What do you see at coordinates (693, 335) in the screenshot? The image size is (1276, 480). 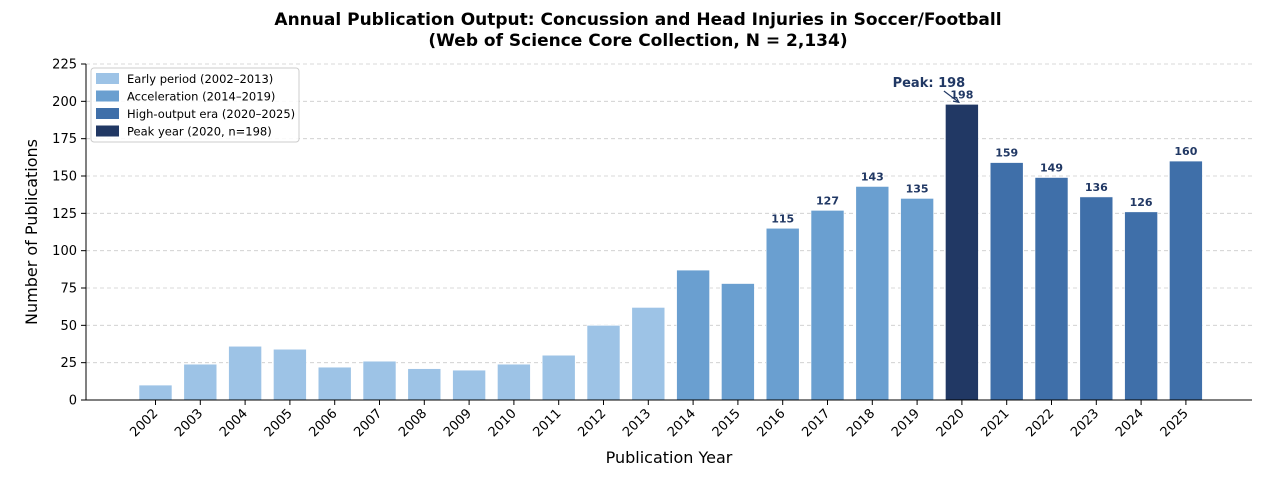 I see `bar-2014` at bounding box center [693, 335].